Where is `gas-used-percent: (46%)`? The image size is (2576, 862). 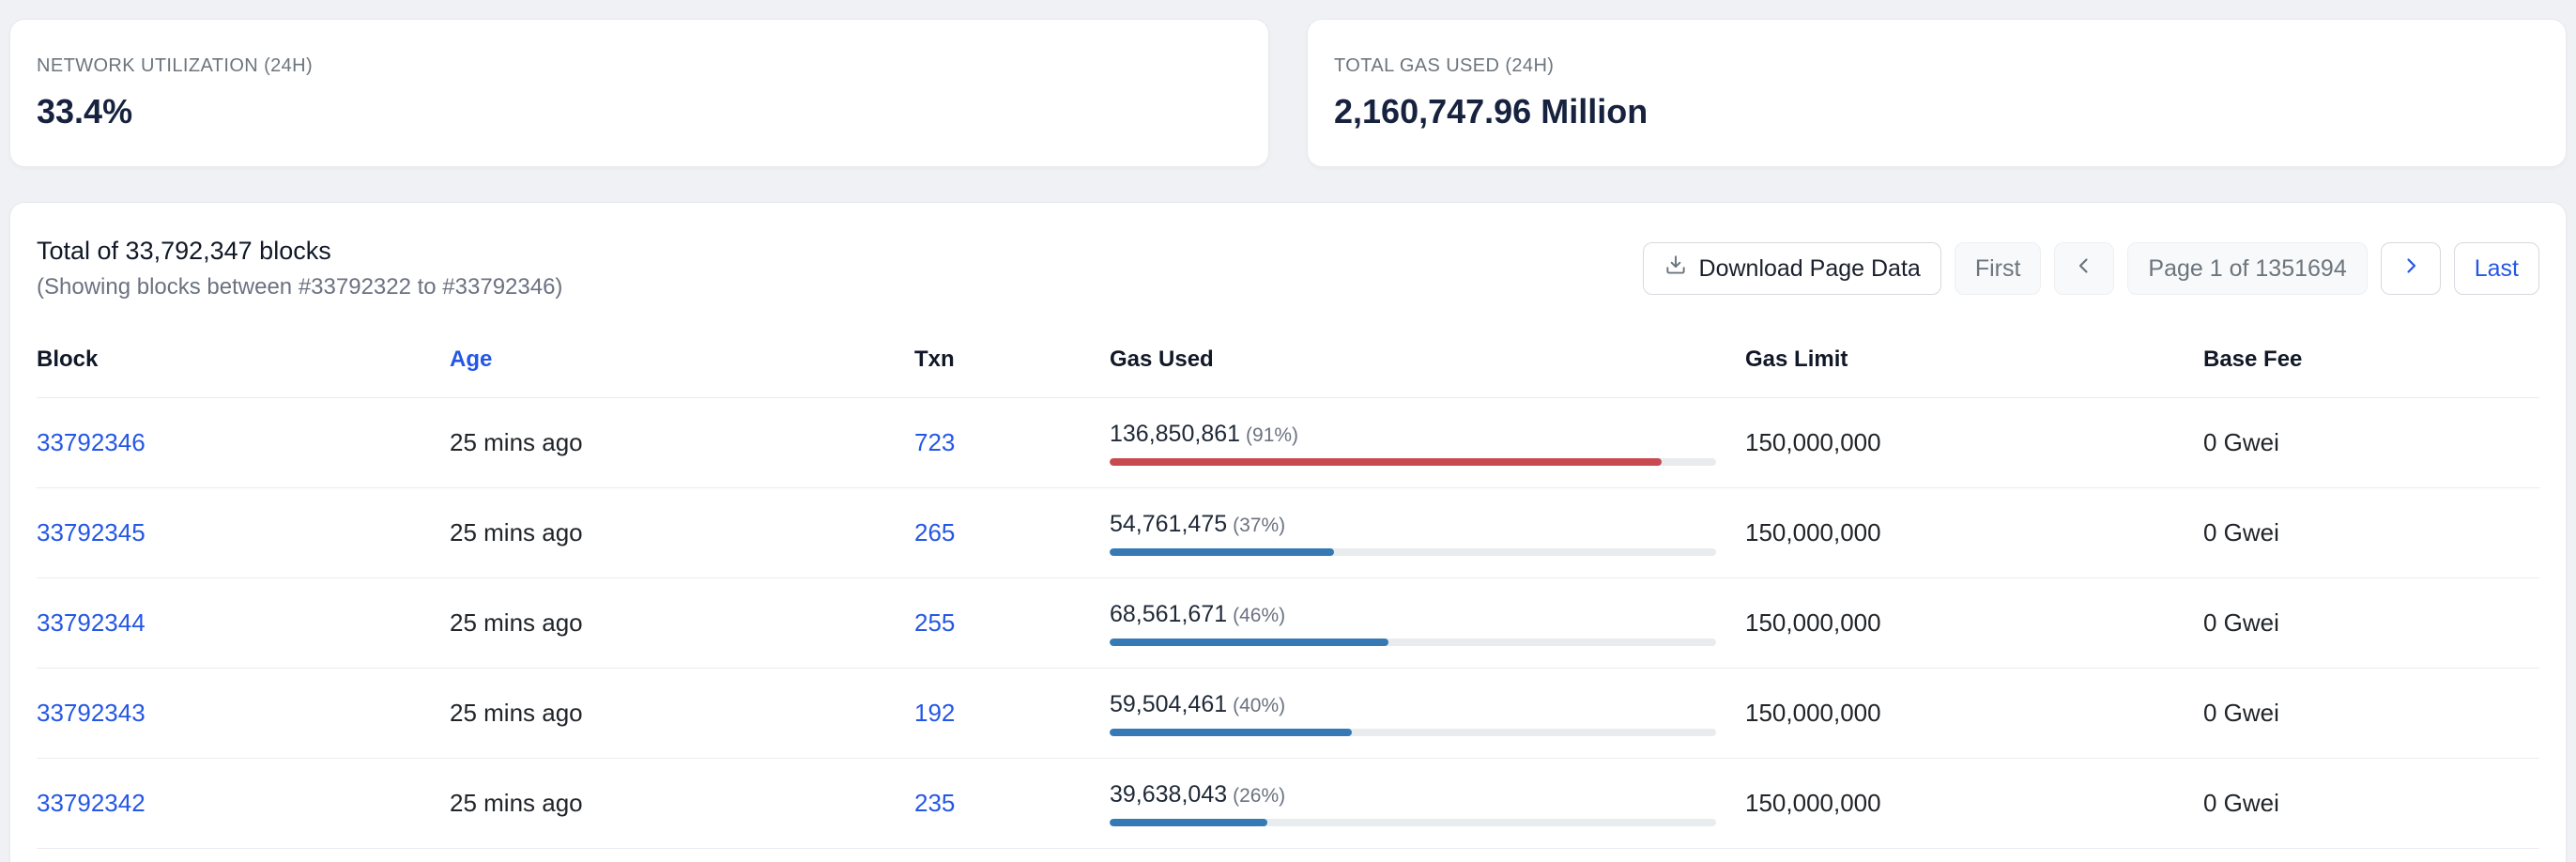
gas-used-percent: (46%) is located at coordinates (1260, 615).